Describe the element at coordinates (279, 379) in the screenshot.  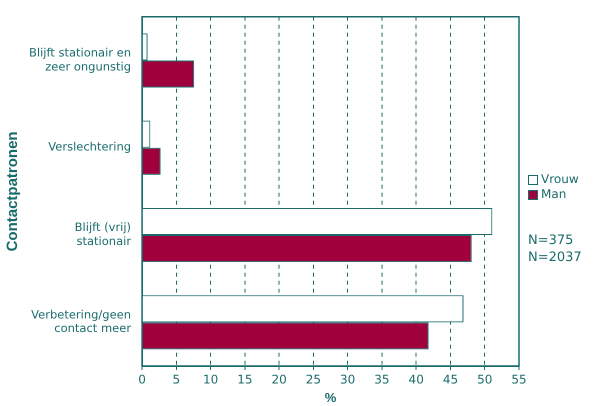
I see `x-tick-label: 20` at that location.